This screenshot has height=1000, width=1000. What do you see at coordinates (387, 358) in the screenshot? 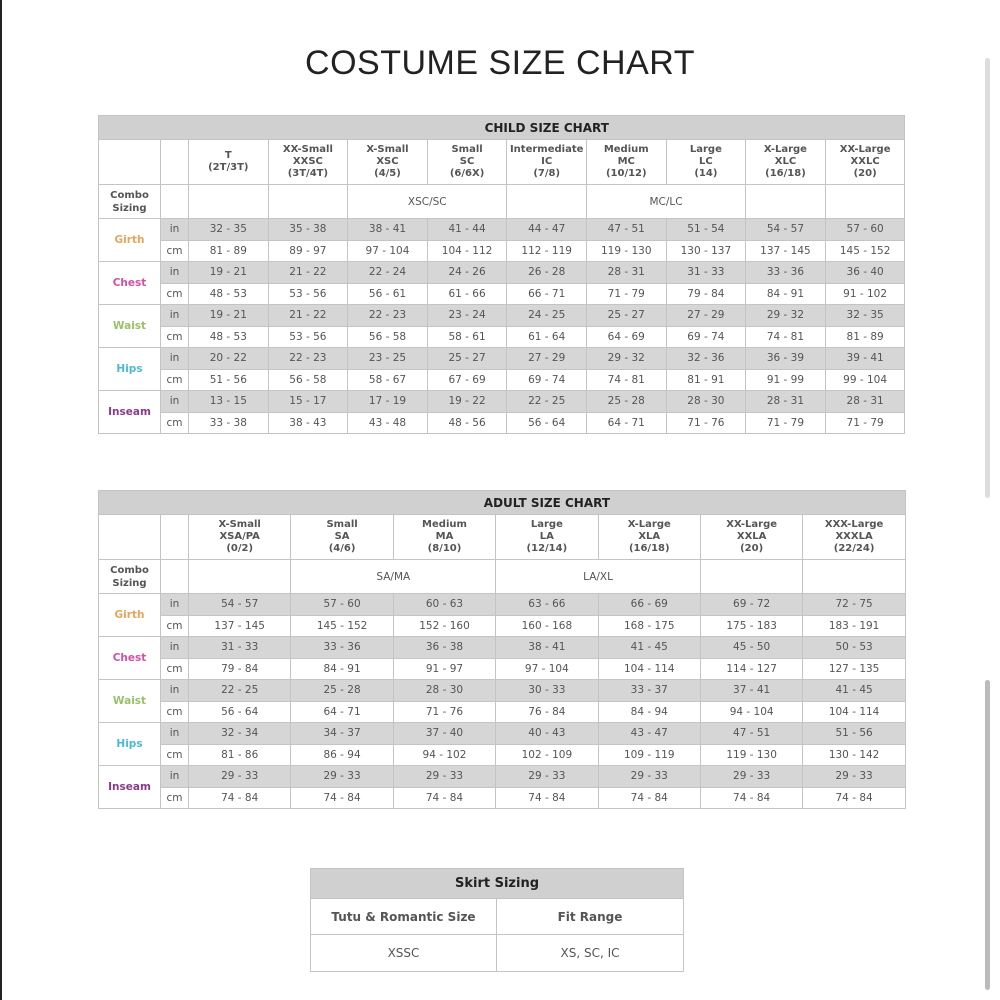
I see `measure-cell: 23 - 25` at bounding box center [387, 358].